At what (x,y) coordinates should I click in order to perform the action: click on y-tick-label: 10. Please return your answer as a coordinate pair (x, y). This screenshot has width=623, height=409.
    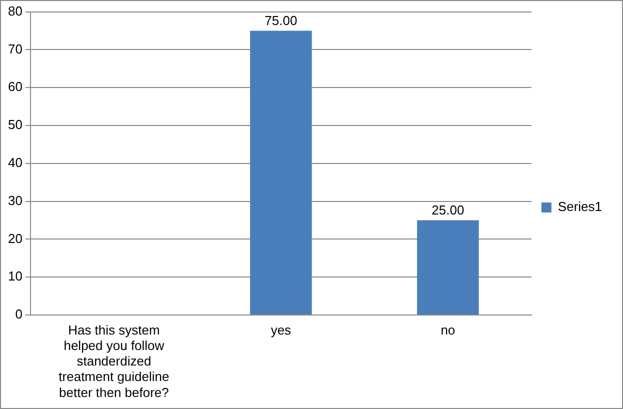
    Looking at the image, I should click on (15, 276).